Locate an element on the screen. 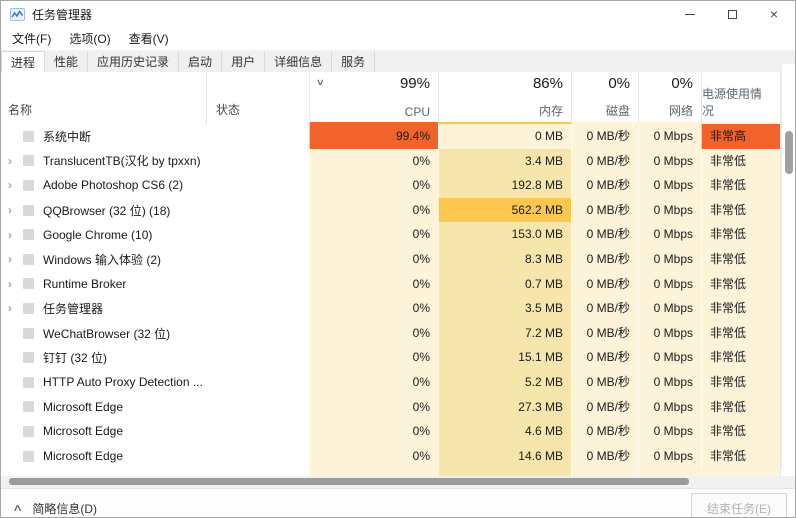  end-task-button: 结束任务(E) is located at coordinates (739, 505).